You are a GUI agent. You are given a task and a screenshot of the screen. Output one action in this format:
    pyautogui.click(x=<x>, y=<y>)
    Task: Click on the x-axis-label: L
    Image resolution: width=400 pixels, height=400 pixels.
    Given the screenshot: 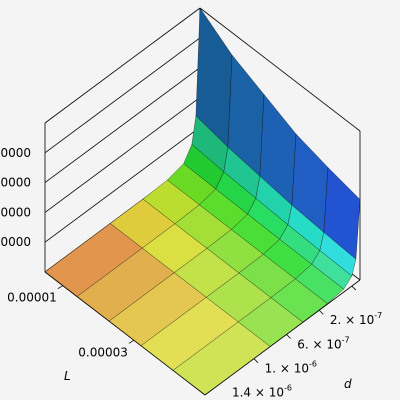 What is the action you would take?
    pyautogui.click(x=67, y=376)
    